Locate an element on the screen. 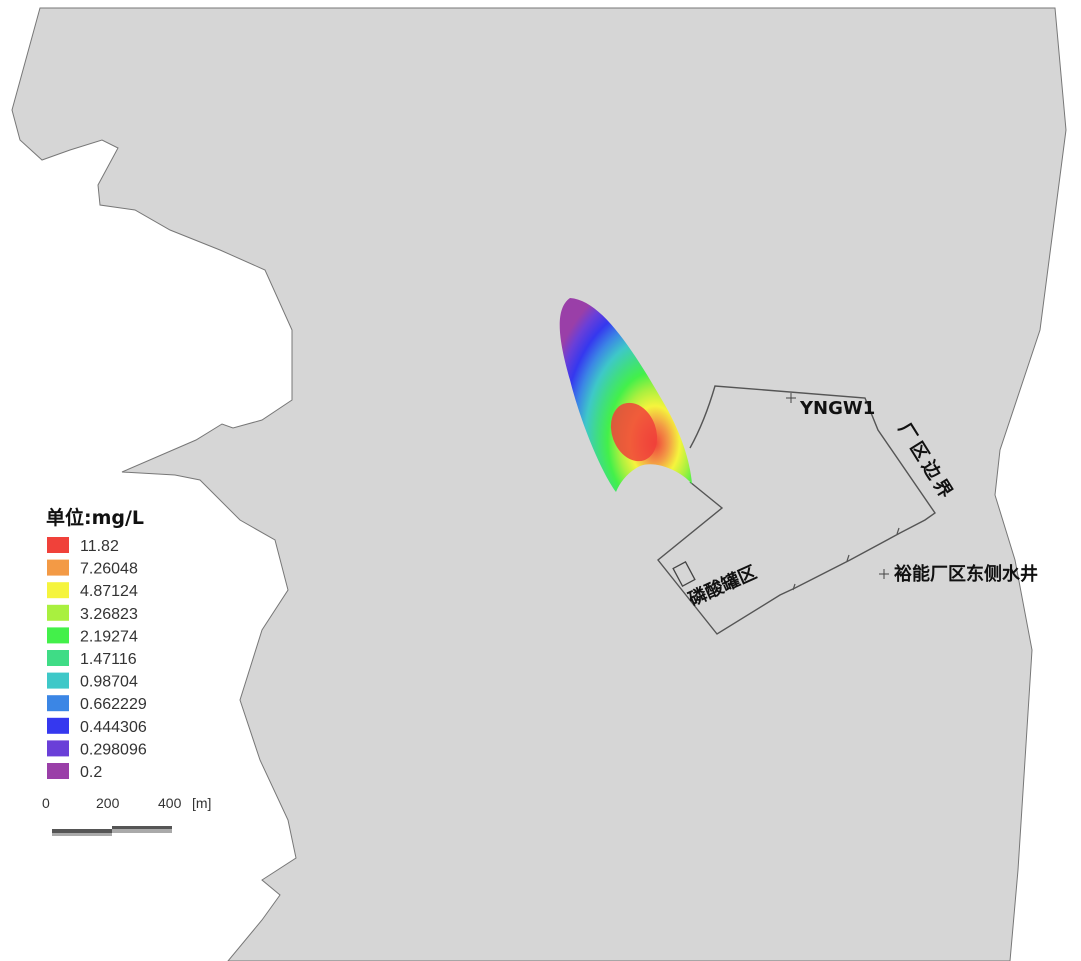 This screenshot has width=1081, height=961. scale-tick-label: 400 is located at coordinates (170, 803).